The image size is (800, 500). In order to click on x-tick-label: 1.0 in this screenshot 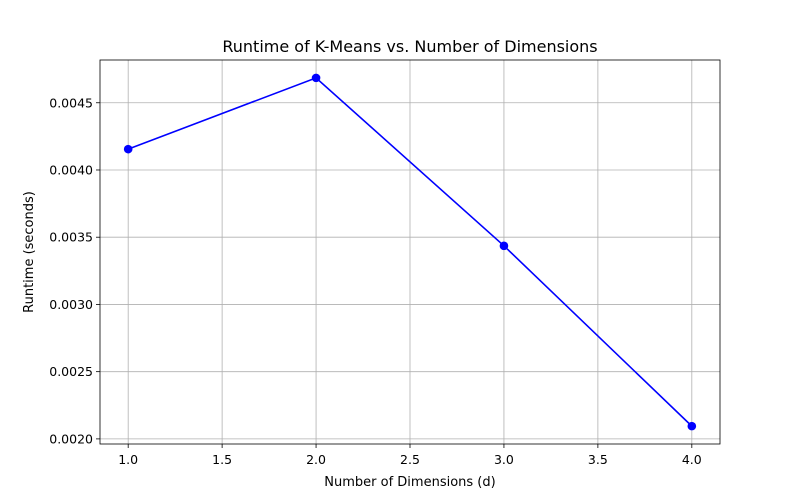, I will do `click(128, 459)`.